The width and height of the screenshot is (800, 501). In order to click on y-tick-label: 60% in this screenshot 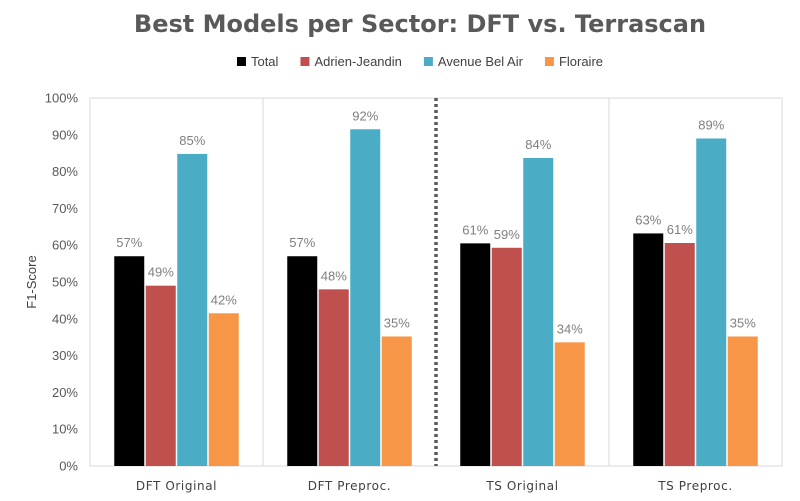, I will do `click(65, 245)`.